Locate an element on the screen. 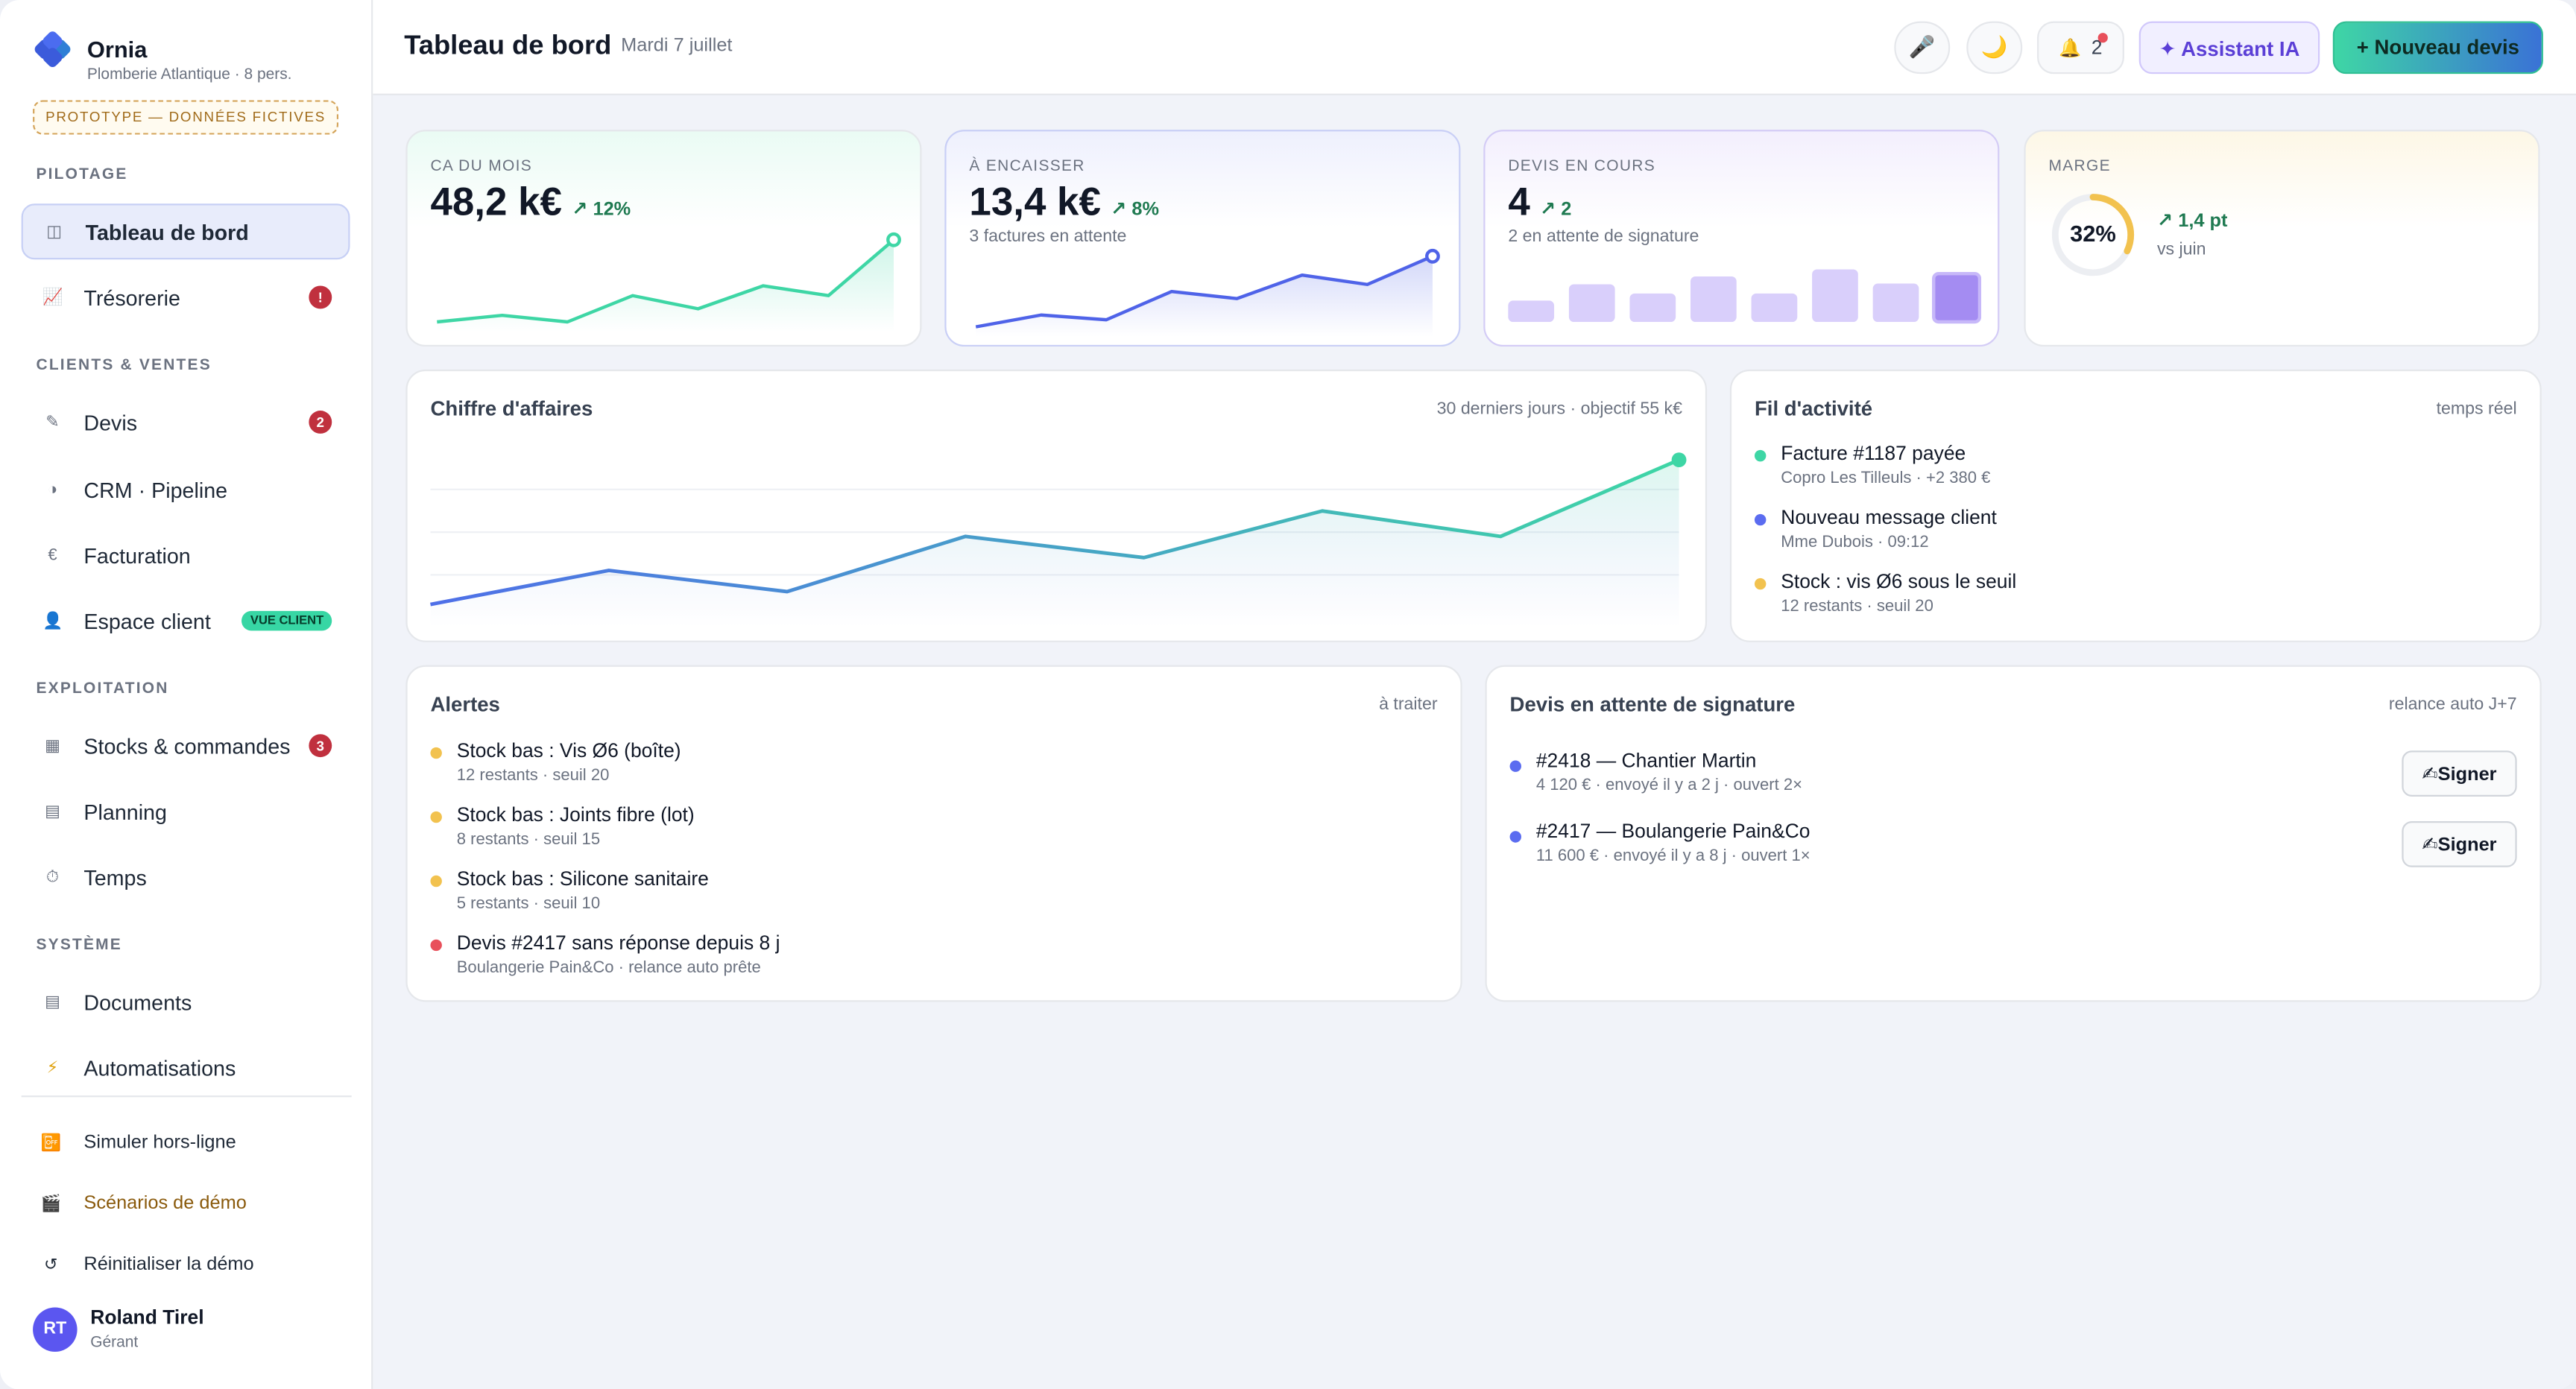 The width and height of the screenshot is (2576, 1389). alerts-meta: à traiter is located at coordinates (1408, 704).